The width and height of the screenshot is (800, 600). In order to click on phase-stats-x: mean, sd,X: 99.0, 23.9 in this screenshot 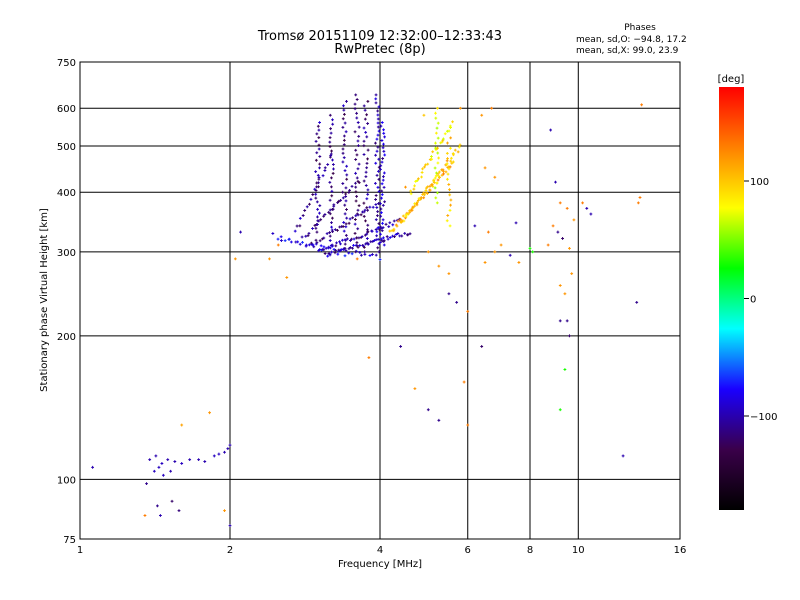, I will do `click(627, 51)`.